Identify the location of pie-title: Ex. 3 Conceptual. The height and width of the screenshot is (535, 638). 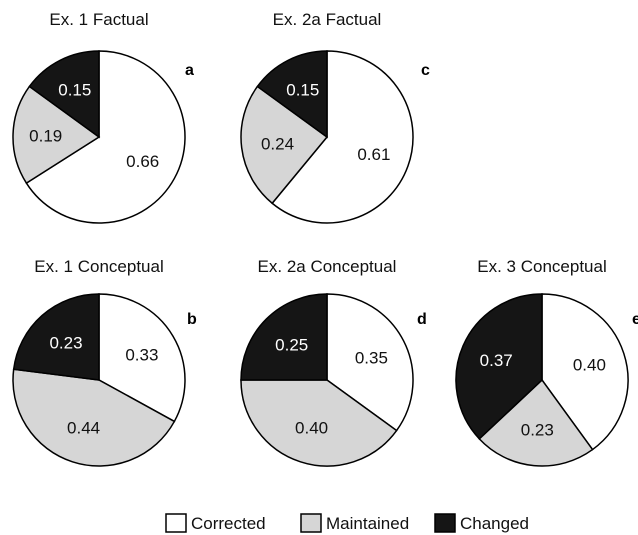
(541, 266).